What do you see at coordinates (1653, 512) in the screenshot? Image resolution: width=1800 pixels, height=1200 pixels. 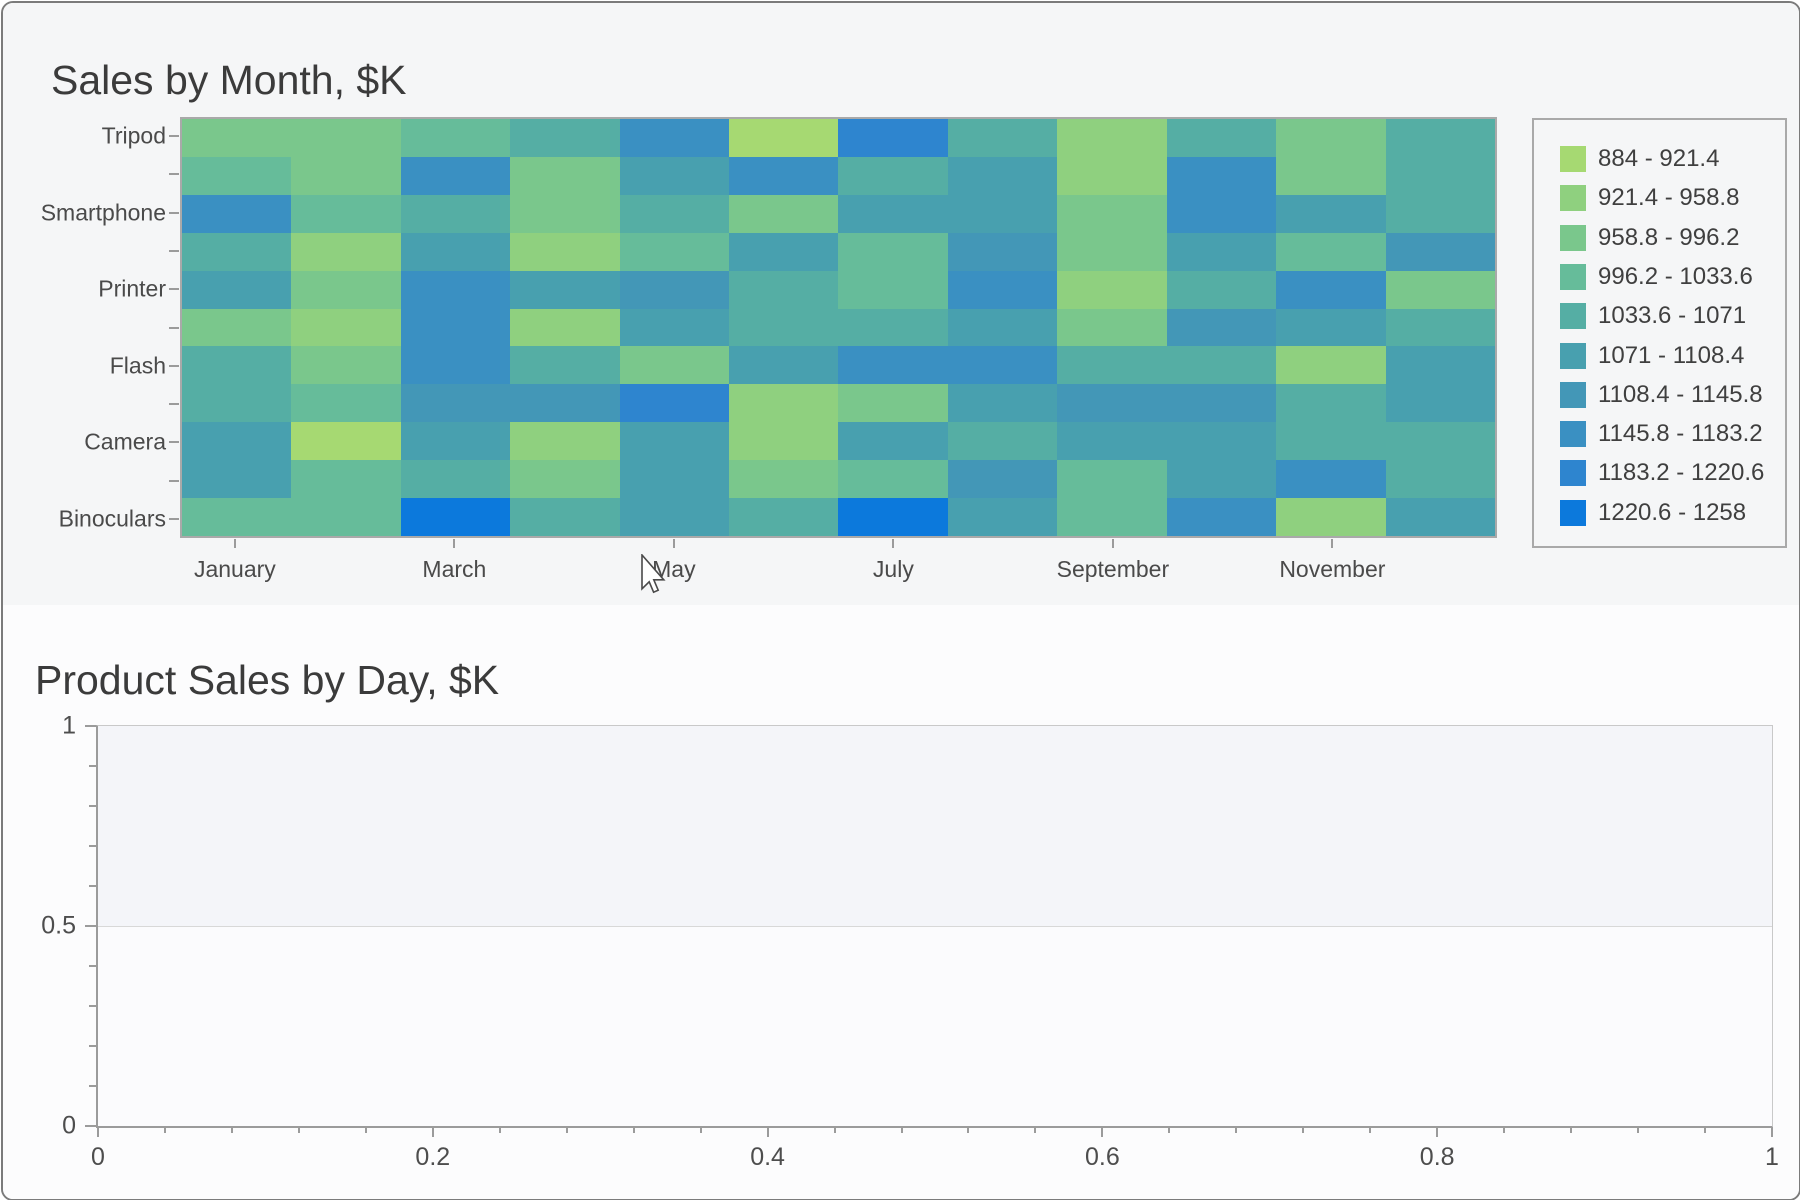 I see `legend-item: 1220.6 - 1258` at bounding box center [1653, 512].